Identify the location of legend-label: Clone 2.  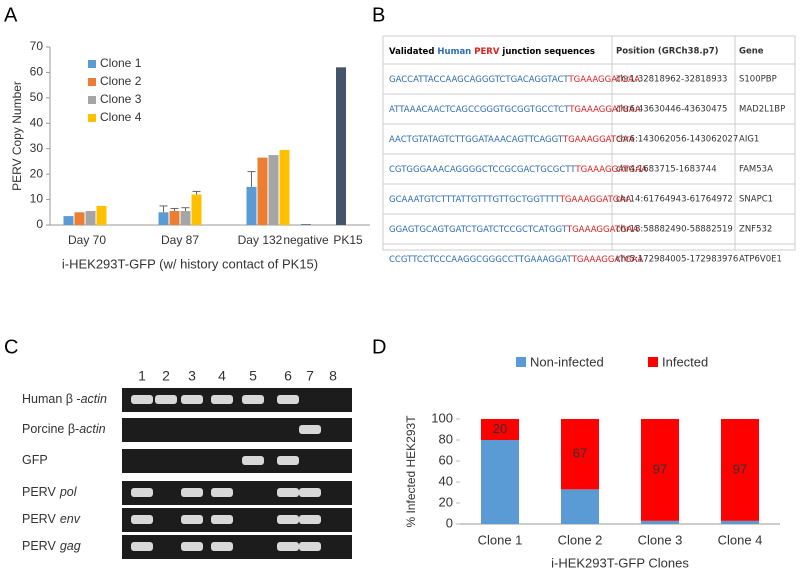
(121, 81).